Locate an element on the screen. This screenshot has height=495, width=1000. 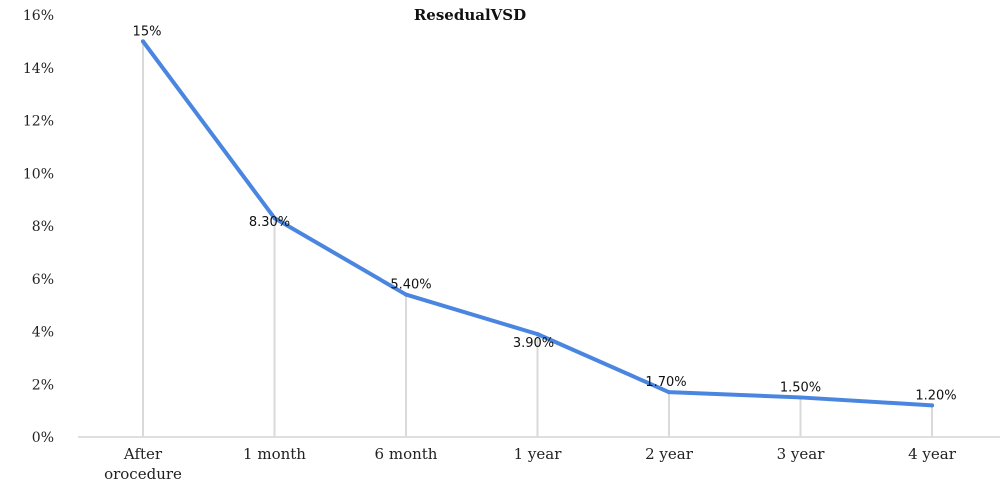
x-tick-label-line: 3 year is located at coordinates (801, 454).